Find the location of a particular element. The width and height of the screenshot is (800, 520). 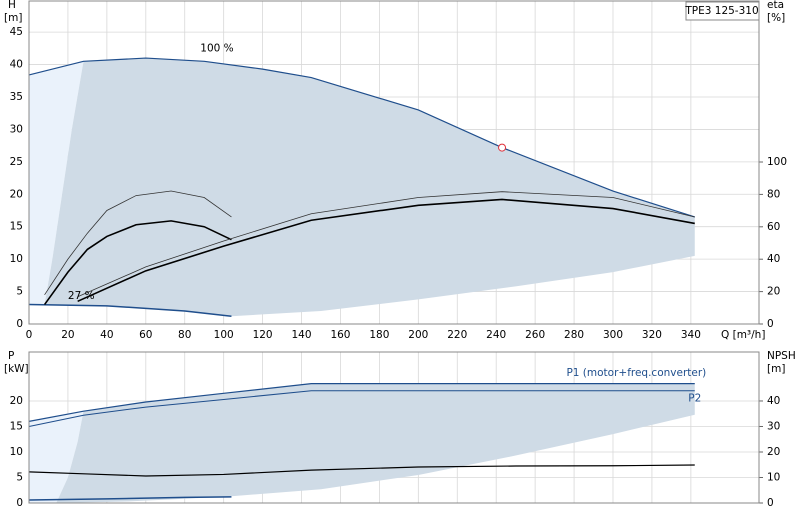

y2-axis-label: eta is located at coordinates (775, 5).